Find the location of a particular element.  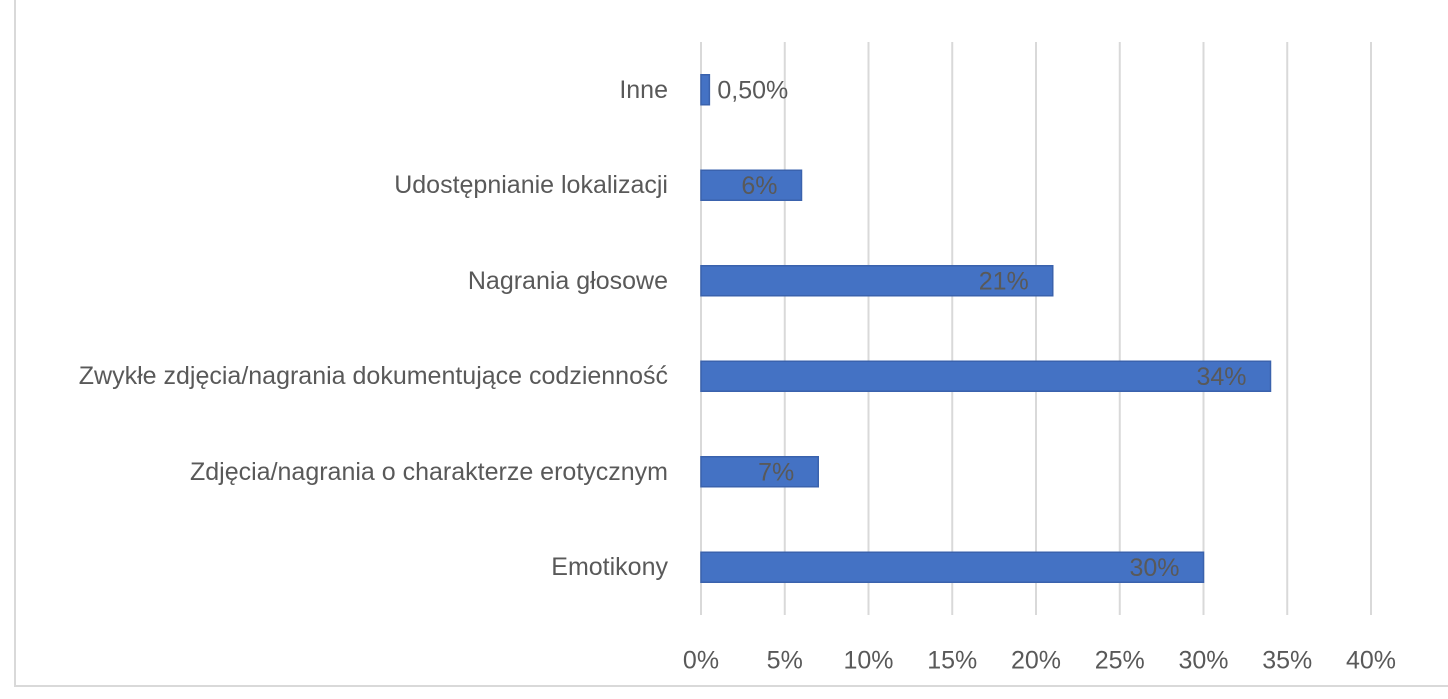

data-label: 34% is located at coordinates (1221, 377).